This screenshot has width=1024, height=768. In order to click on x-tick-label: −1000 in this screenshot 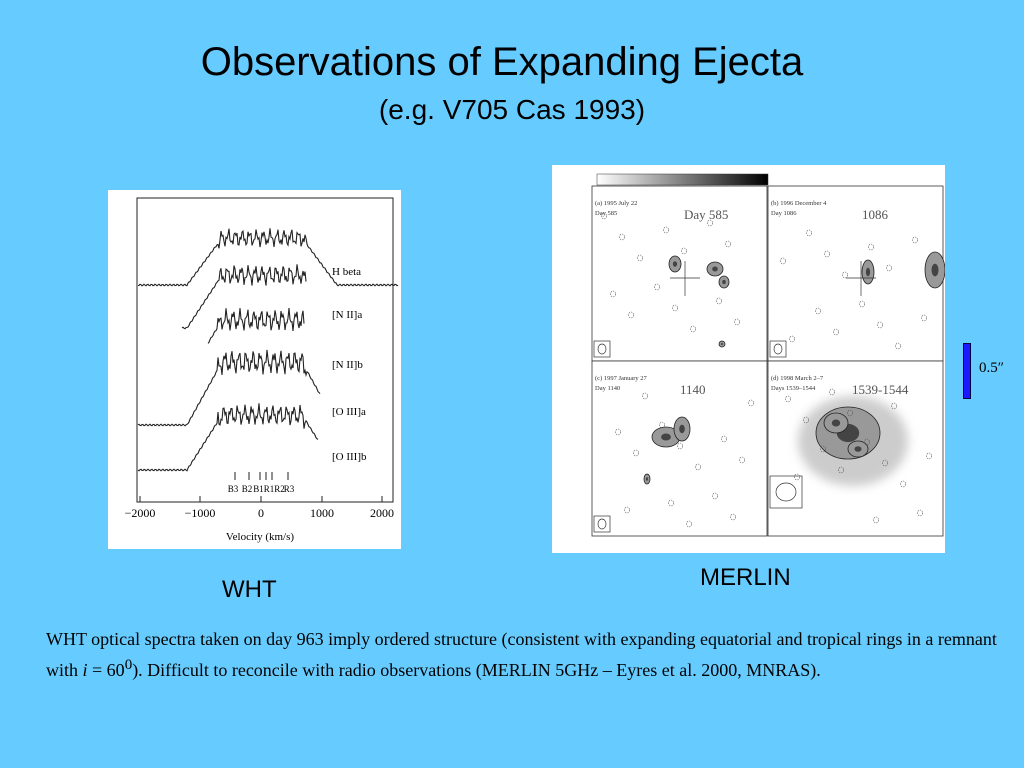, I will do `click(200, 513)`.